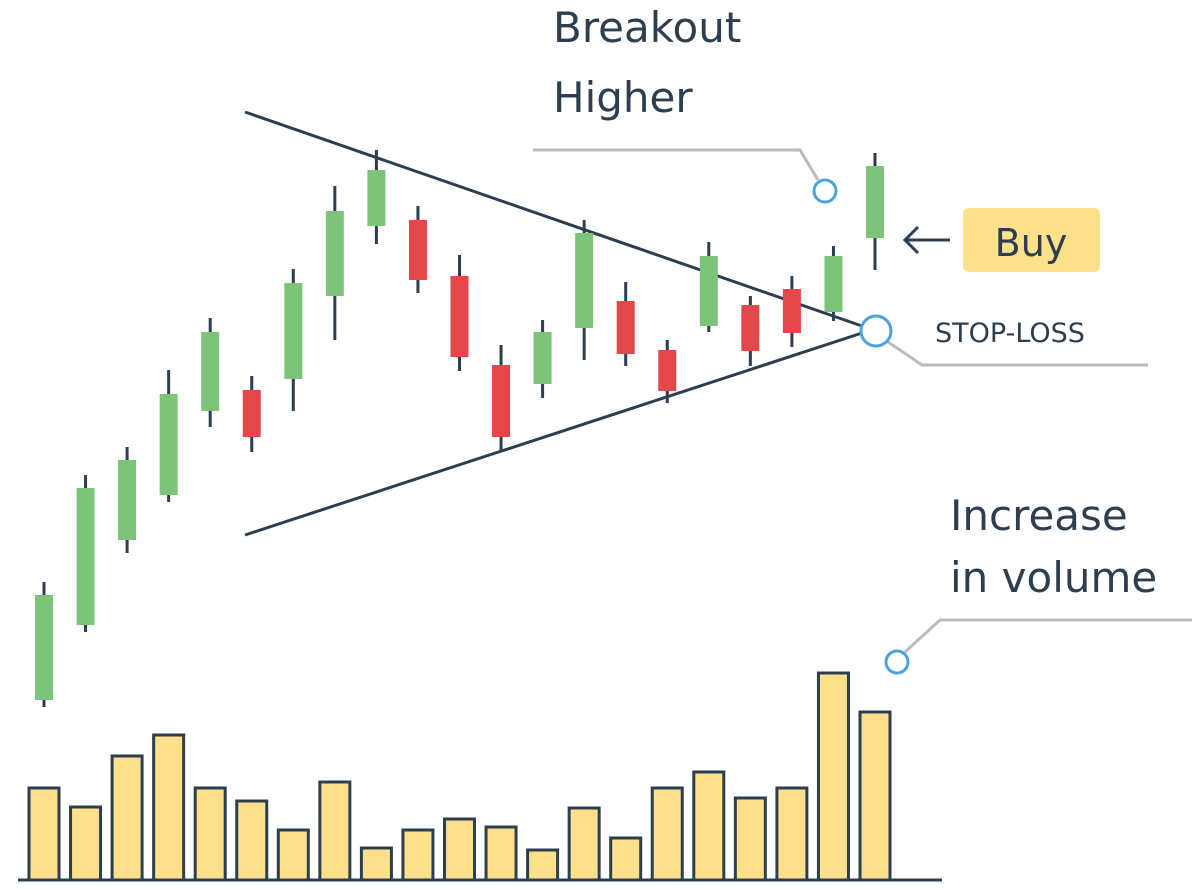 This screenshot has width=1200, height=889. I want to click on buy-label: Buy, so click(1031, 243).